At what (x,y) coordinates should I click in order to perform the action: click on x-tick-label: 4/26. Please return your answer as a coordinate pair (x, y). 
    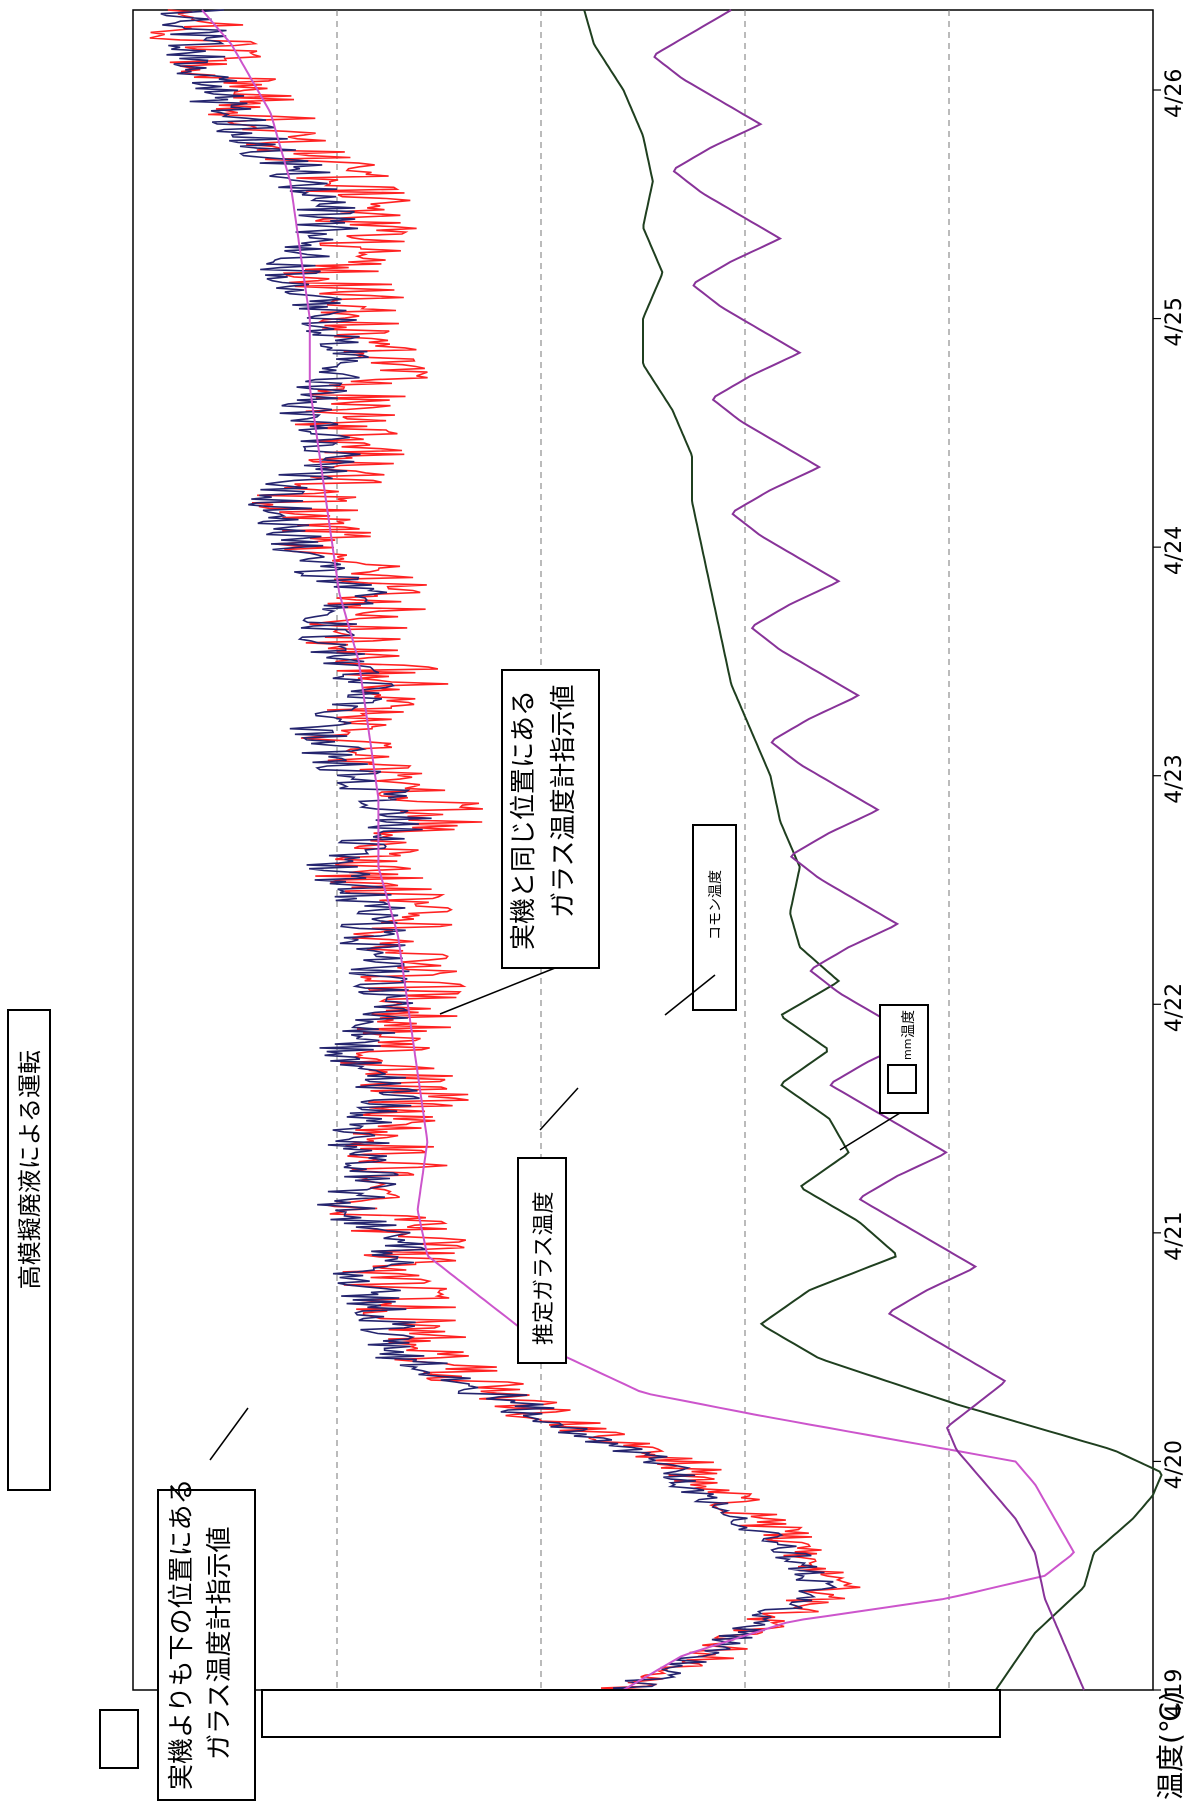
    Looking at the image, I should click on (1174, 93).